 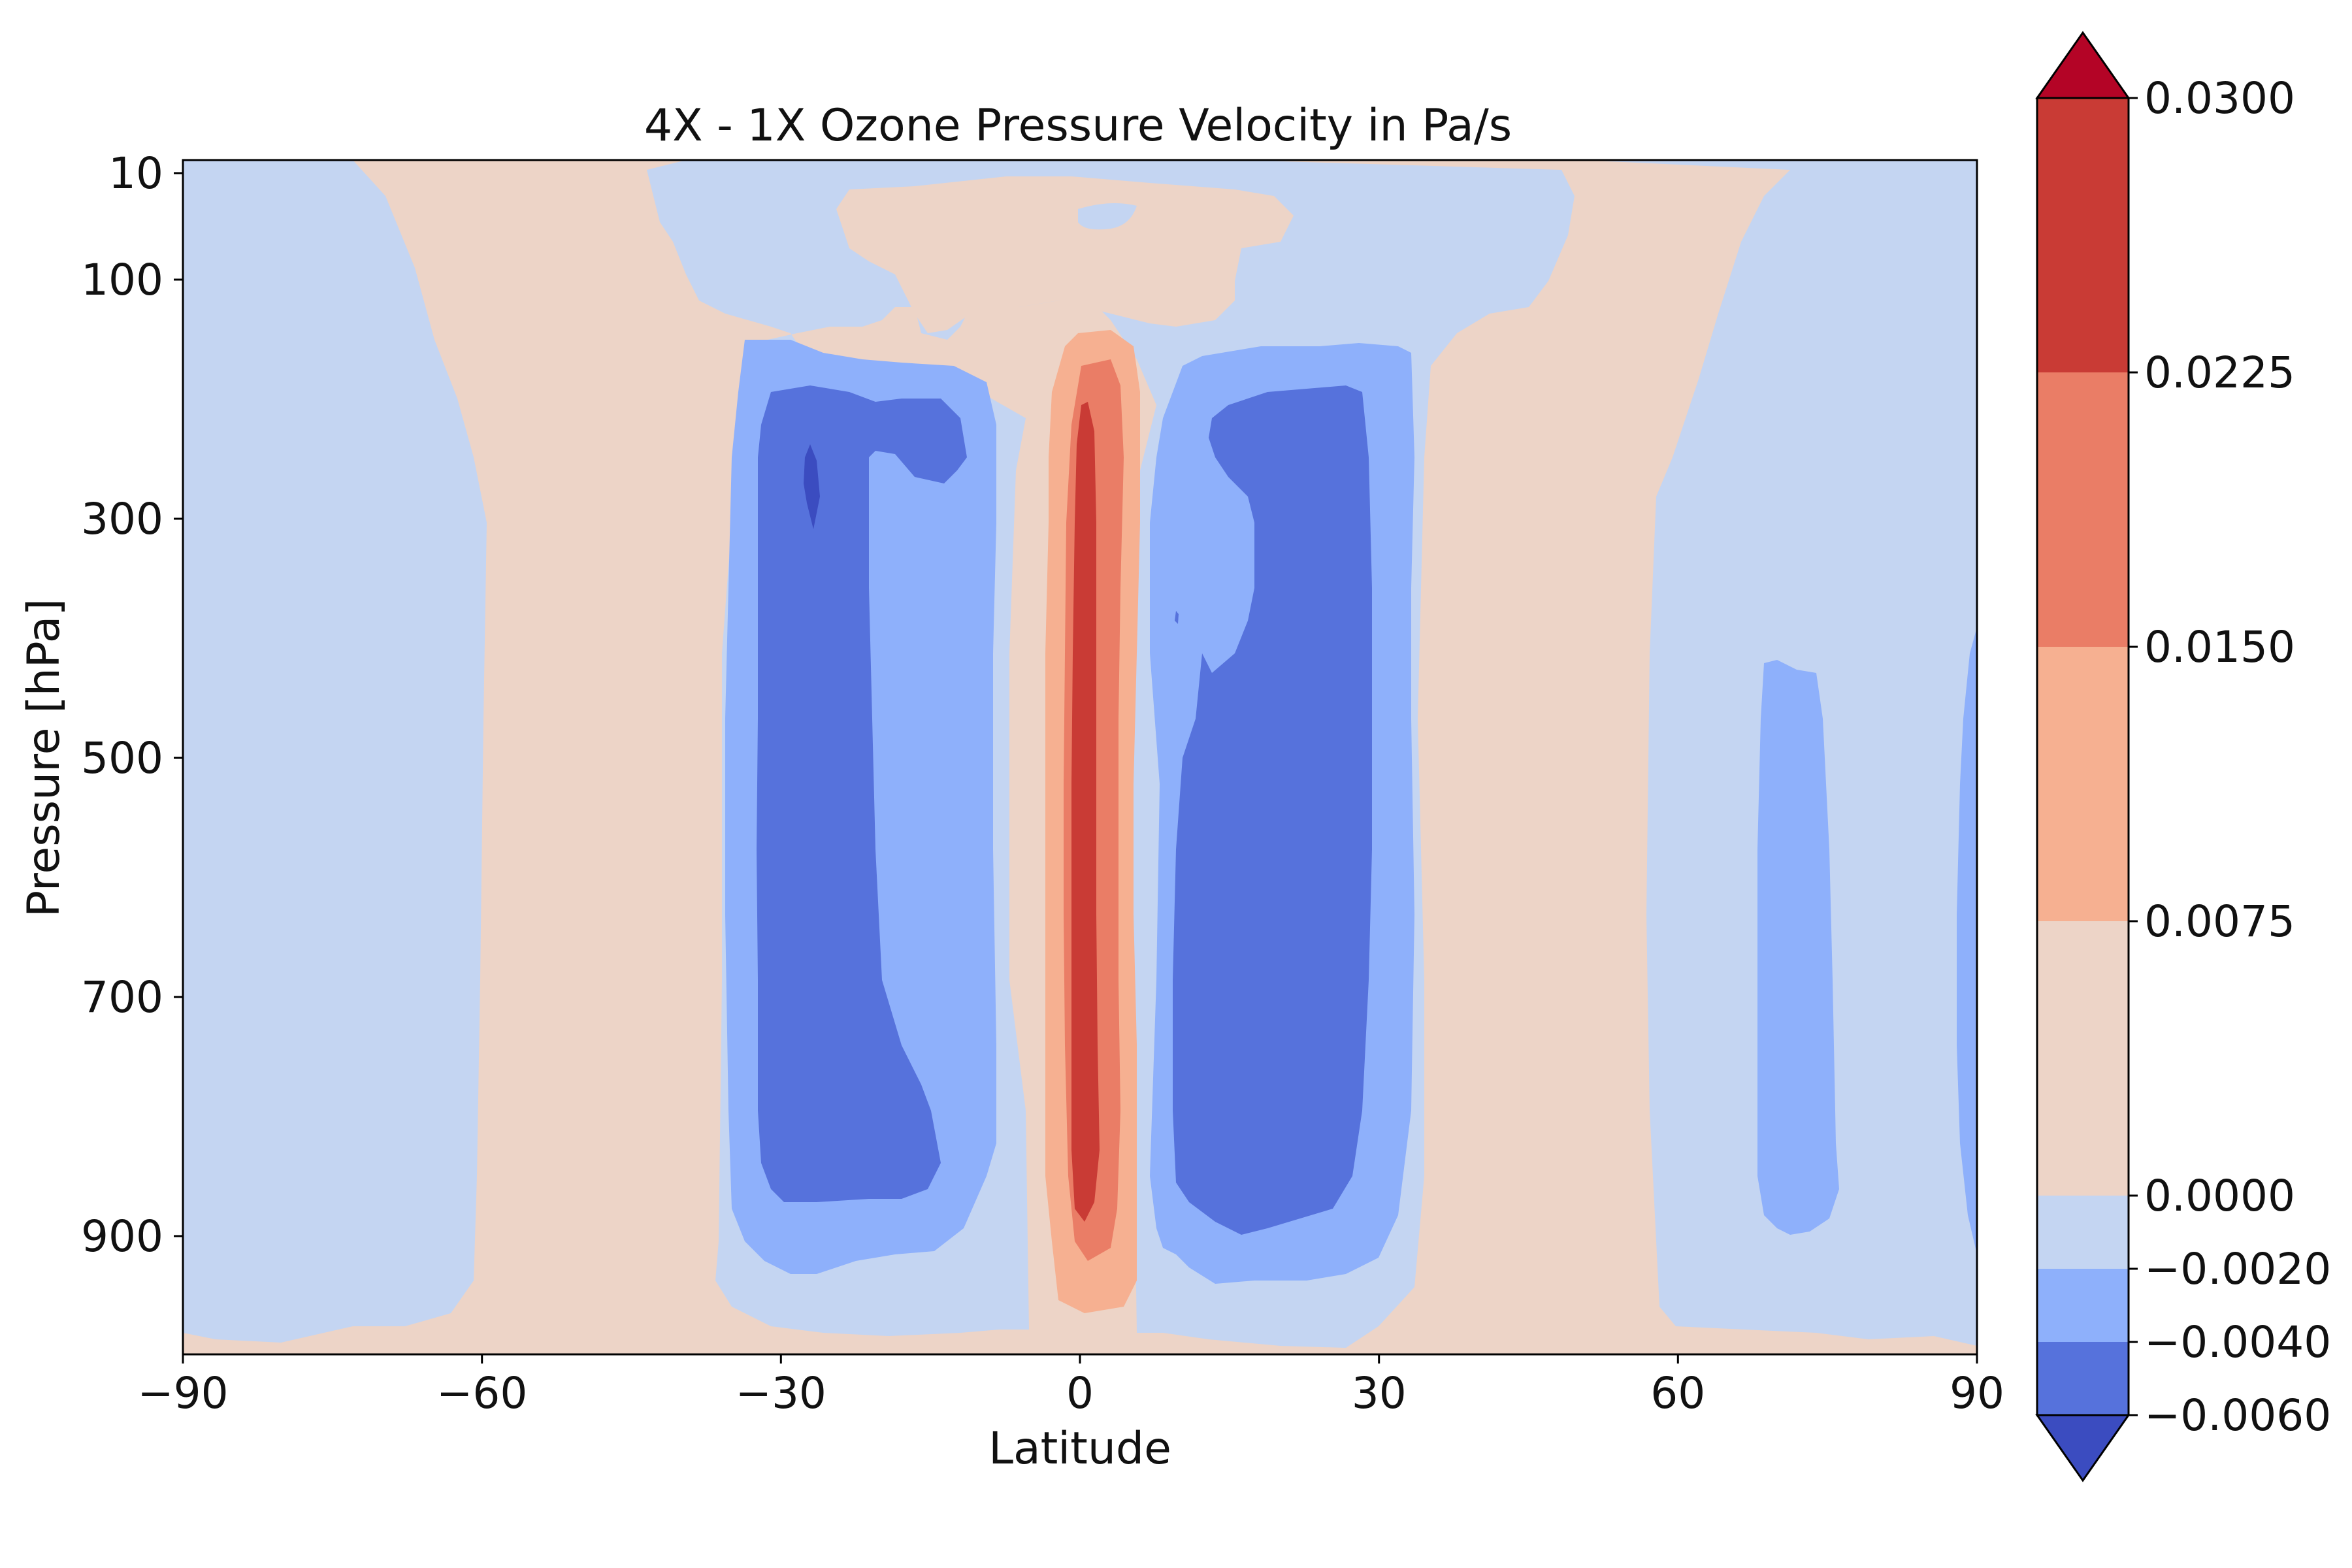 I want to click on x-tick-label: −90, so click(x=182, y=1393).